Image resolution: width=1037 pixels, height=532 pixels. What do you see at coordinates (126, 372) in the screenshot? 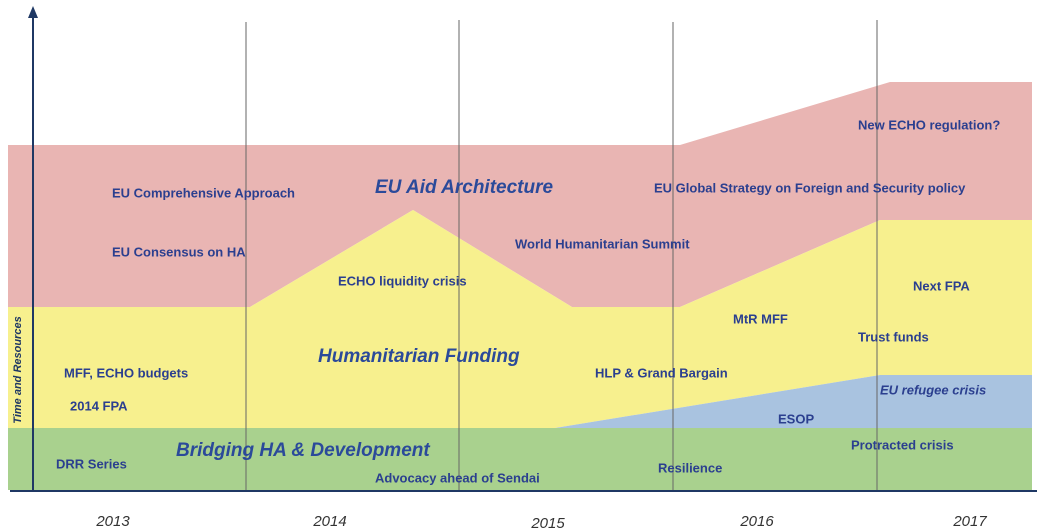
I see `item: MFF, ECHO budgets` at bounding box center [126, 372].